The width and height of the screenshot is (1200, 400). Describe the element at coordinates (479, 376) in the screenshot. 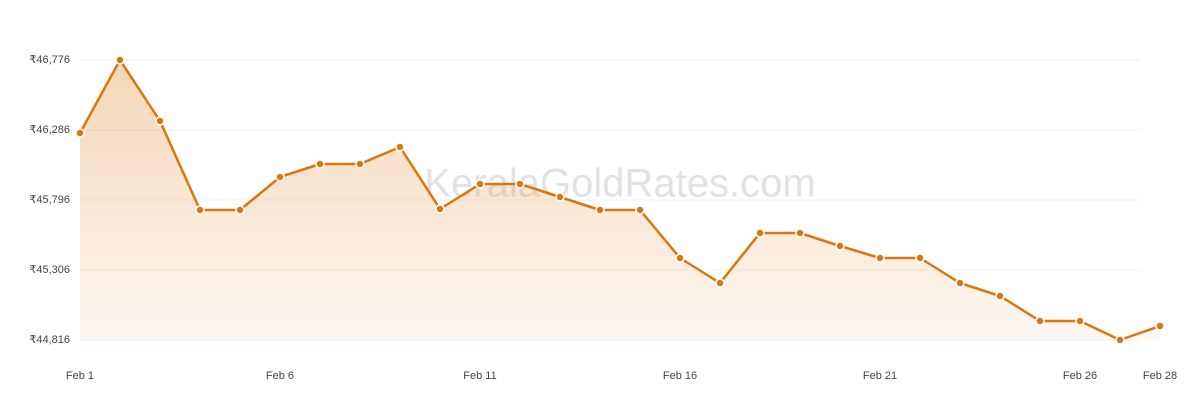

I see `x-tick-label: Feb 11` at that location.